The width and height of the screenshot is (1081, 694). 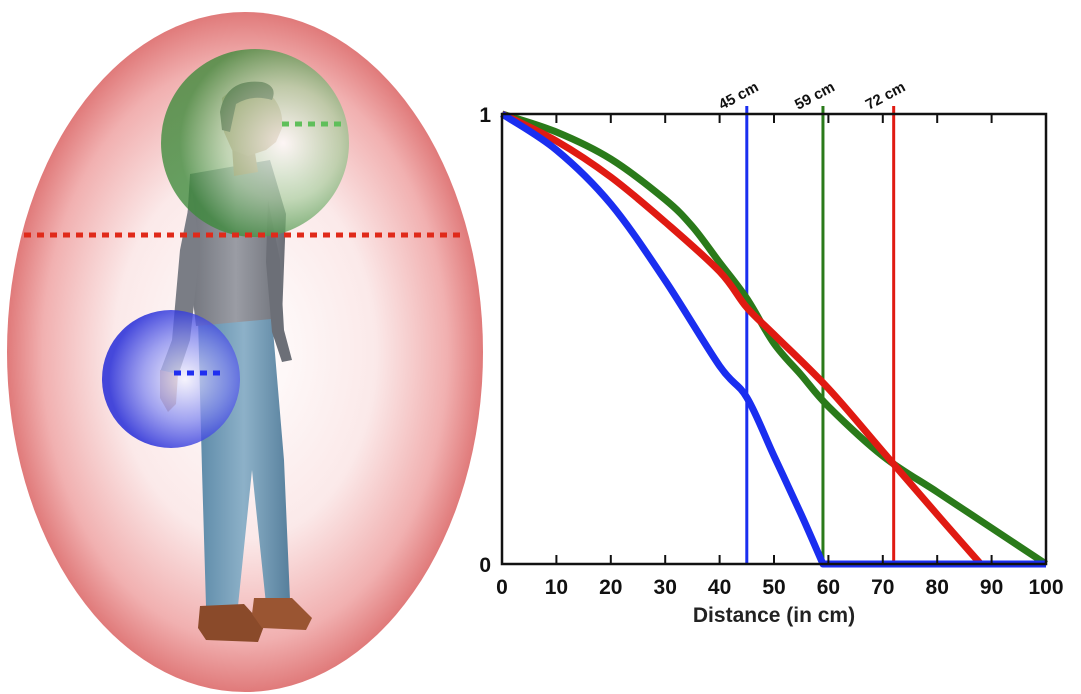 I want to click on y-tick-label-1: 1, so click(x=485, y=115).